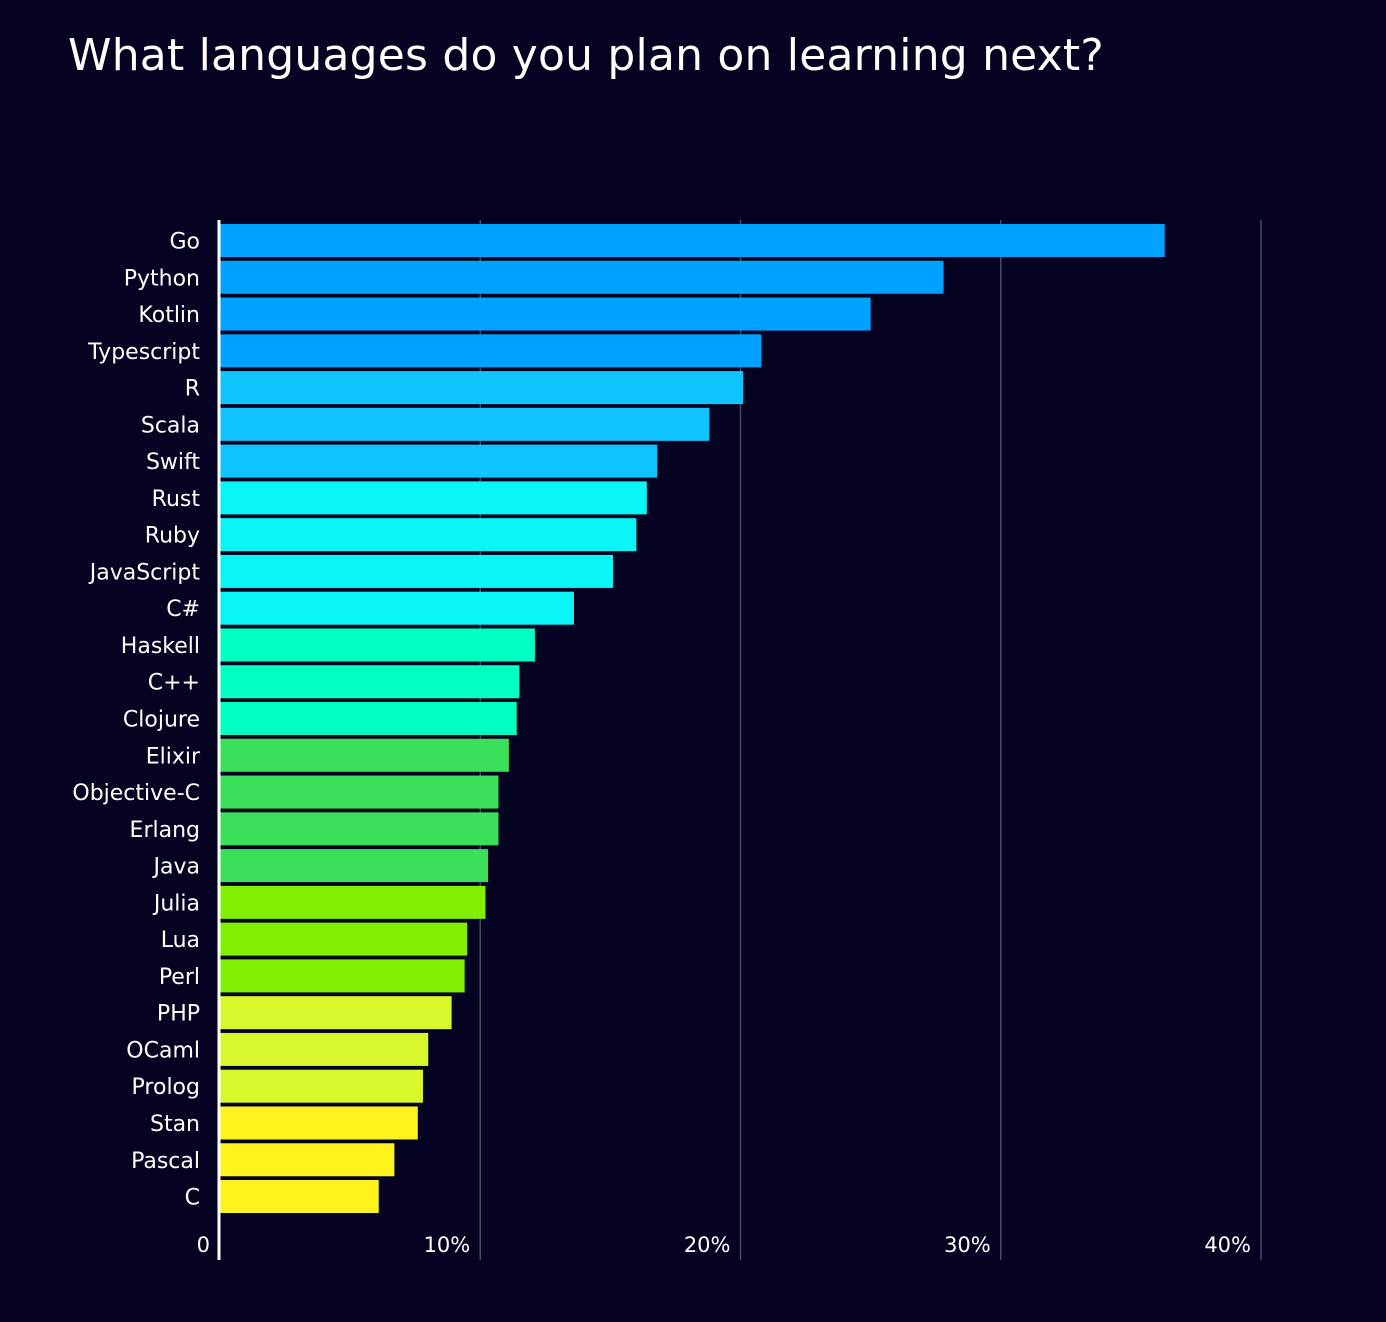 This screenshot has height=1322, width=1386. What do you see at coordinates (416, 571) in the screenshot?
I see `bar-javascript` at bounding box center [416, 571].